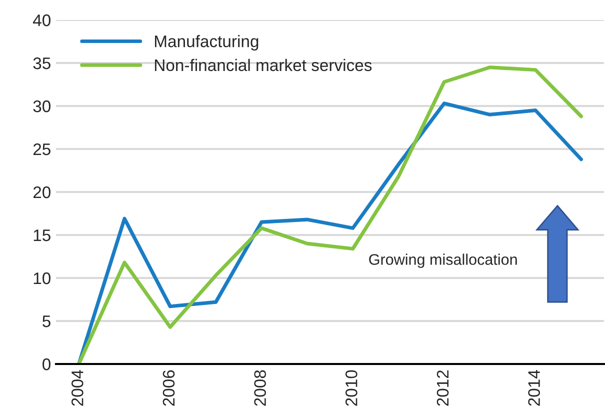 The image size is (605, 416). I want to click on x-tick-label: 2006, so click(168, 388).